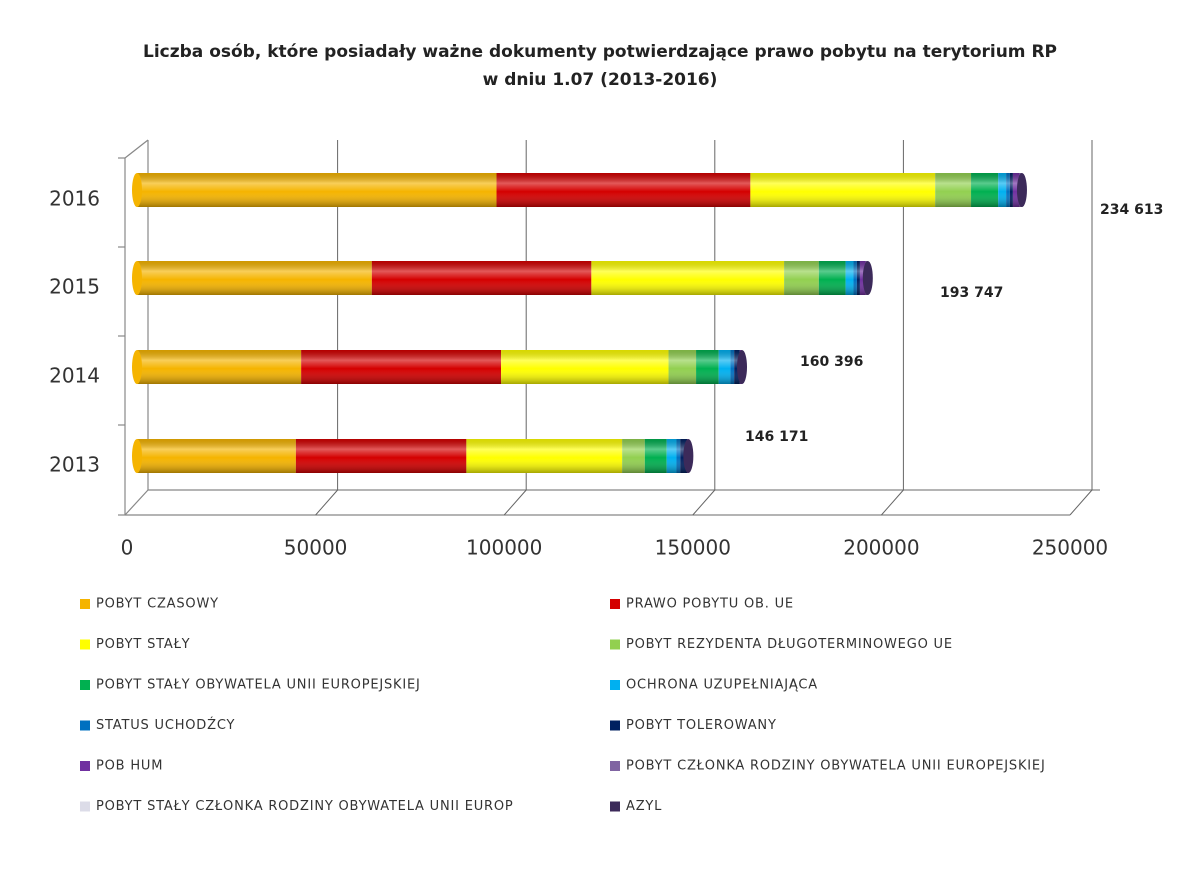 The image size is (1200, 878). Describe the element at coordinates (1070, 548) in the screenshot. I see `x-tick-label: 250000` at that location.